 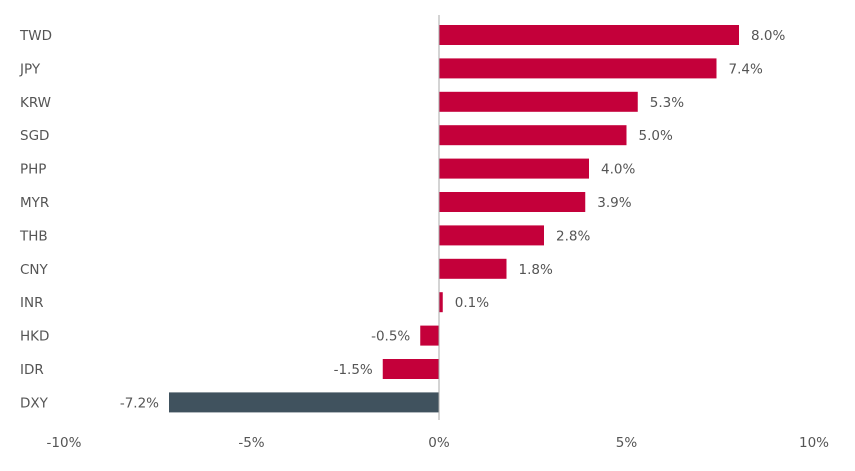 What do you see at coordinates (410, 369) in the screenshot?
I see `bar-idr` at bounding box center [410, 369].